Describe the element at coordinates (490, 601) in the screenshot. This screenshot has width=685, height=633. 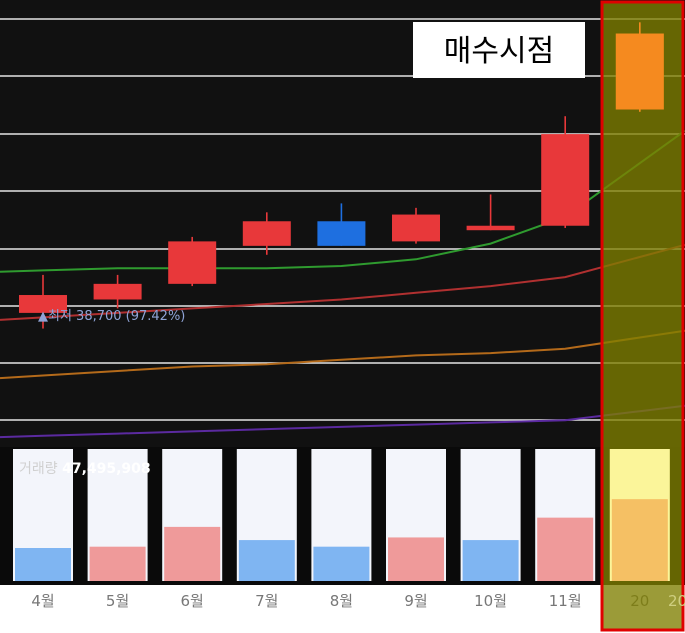
I see `x-tick-label: 10월` at that location.